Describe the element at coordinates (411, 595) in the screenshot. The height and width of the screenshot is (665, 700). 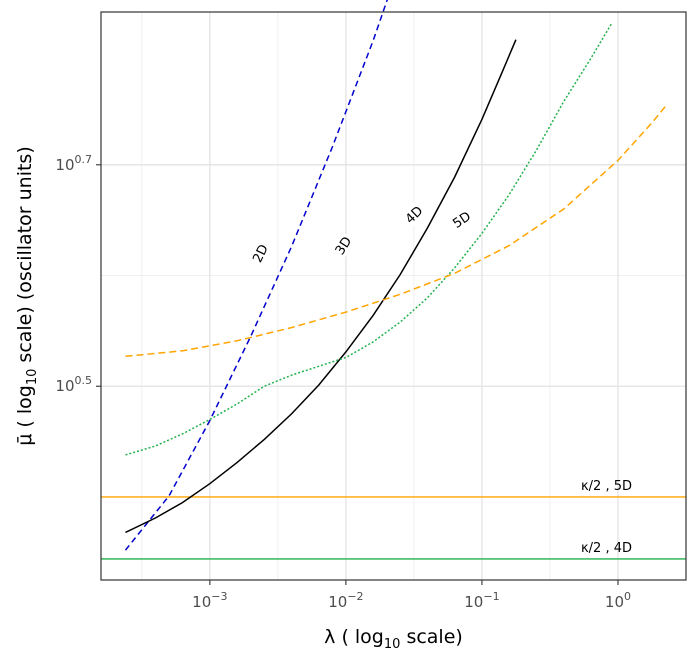
I see `x-axis: 10⁻³ 10⁻² 10⁻¹ 10⁰` at that location.